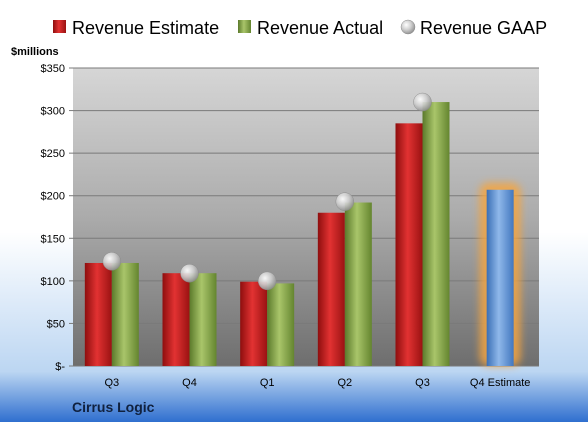  Describe the element at coordinates (189, 383) in the screenshot. I see `x-category-label: Q4` at that location.